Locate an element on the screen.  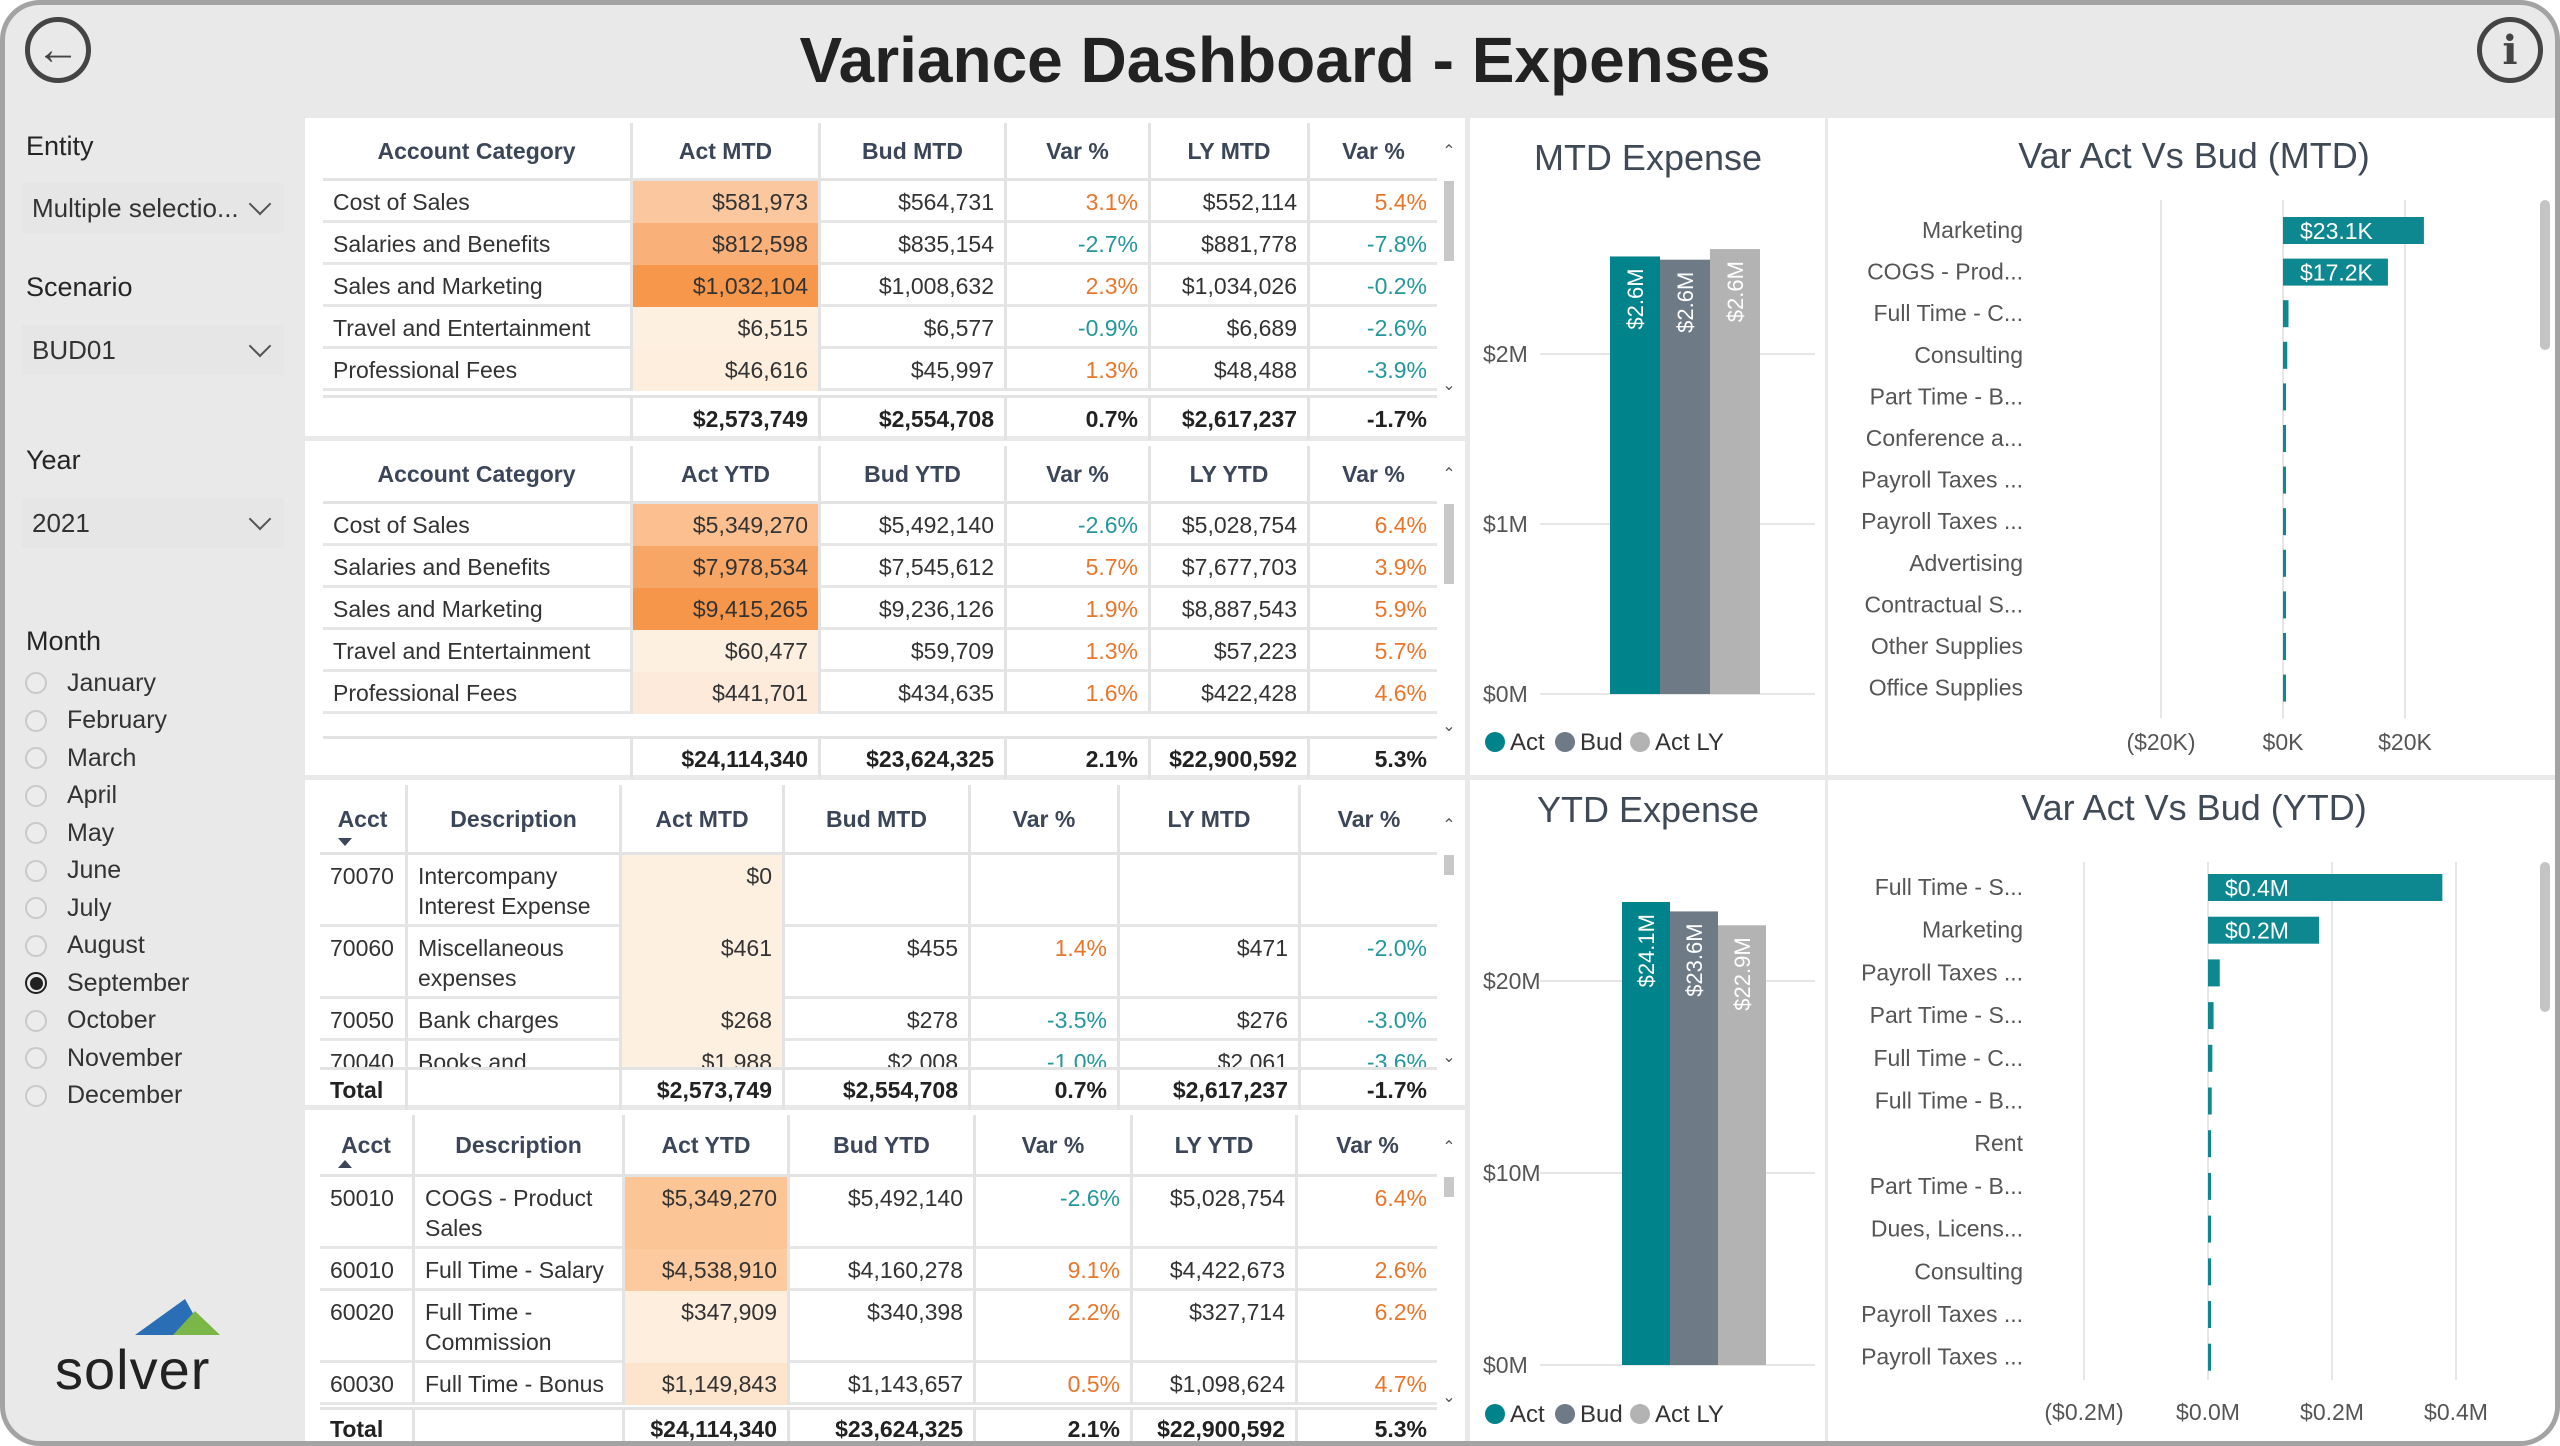
table-total-row: $2,573,749 $2,554,708 0.7% $2,617,237 -1.7% is located at coordinates (880, 417).